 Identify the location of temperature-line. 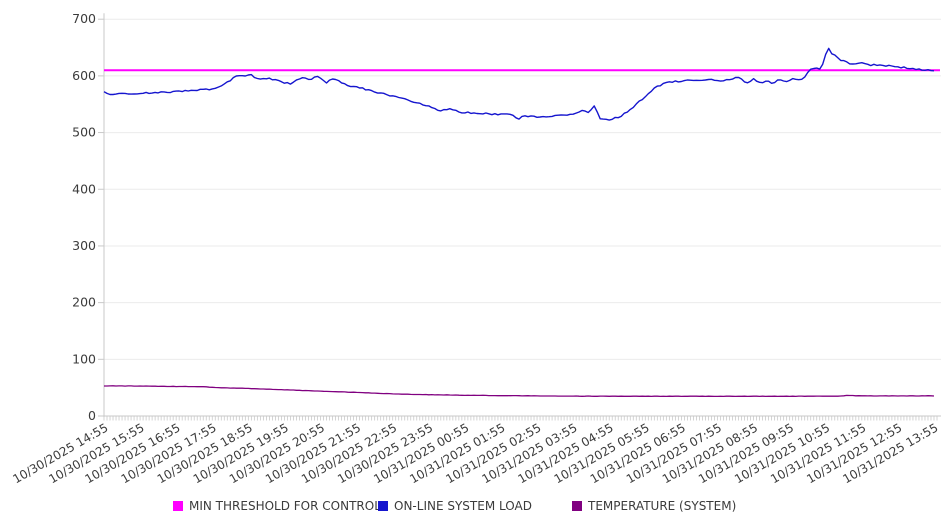
(519, 391).